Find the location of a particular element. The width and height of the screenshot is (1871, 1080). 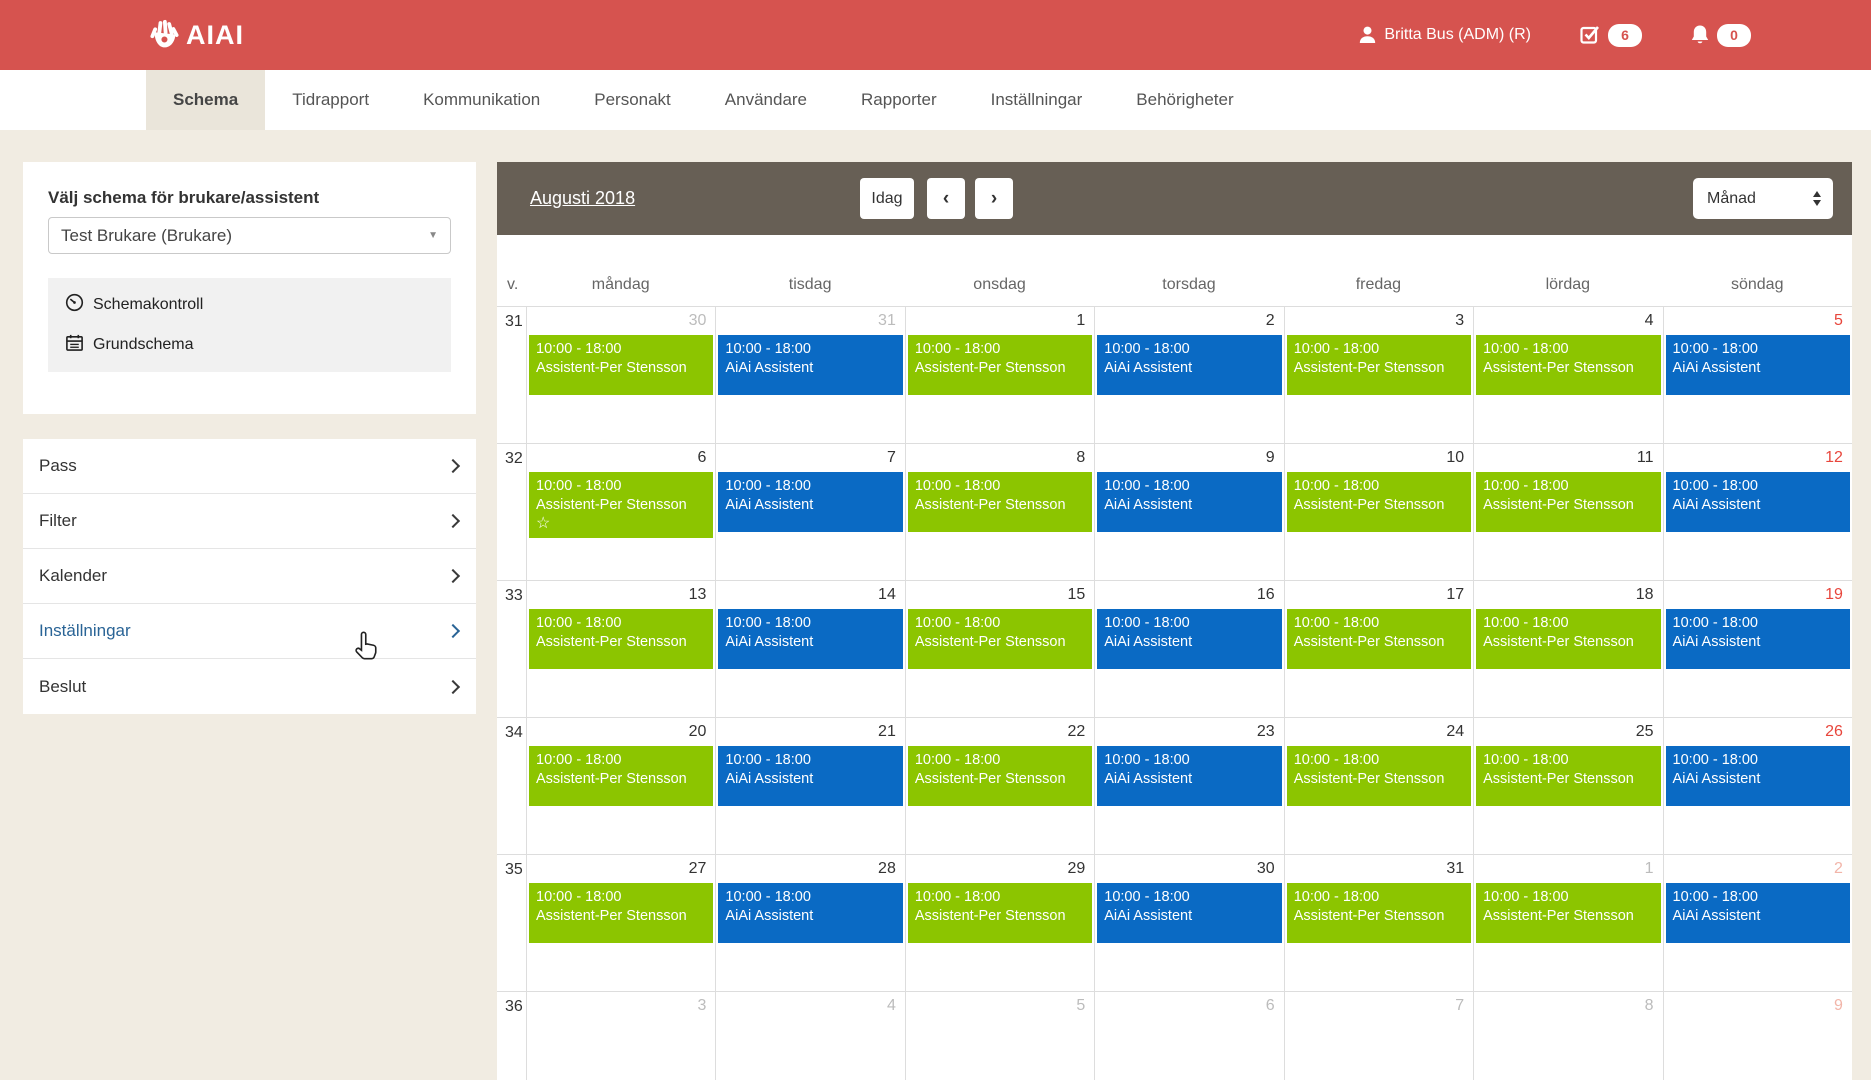

day-cell: 19 10:00 - 18:00 AiAi Assistent is located at coordinates (1757, 649).